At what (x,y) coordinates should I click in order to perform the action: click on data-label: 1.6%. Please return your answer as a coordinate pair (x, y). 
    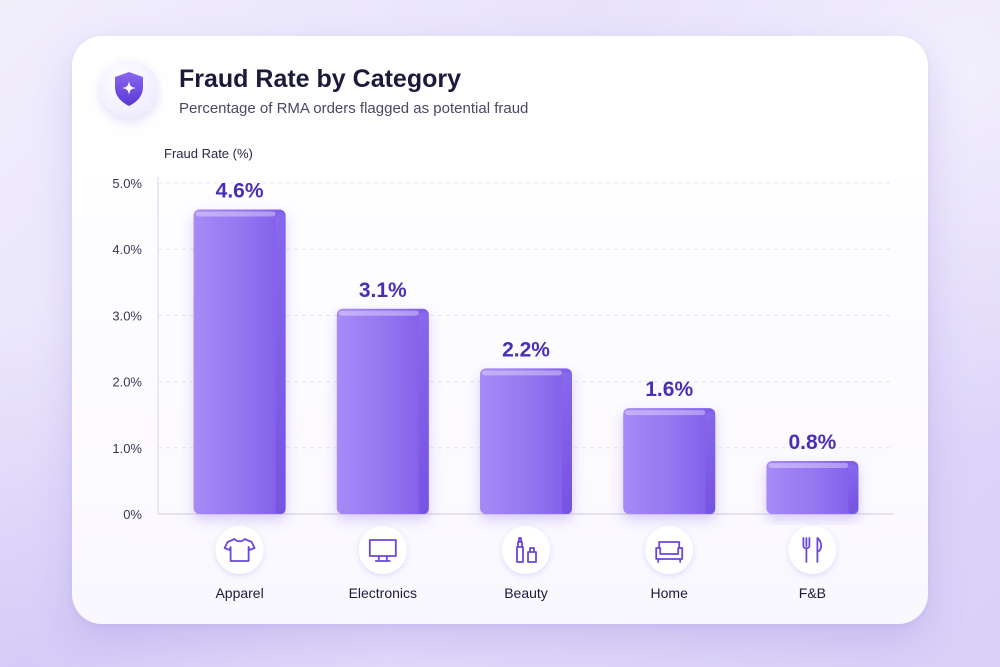
    Looking at the image, I should click on (669, 389).